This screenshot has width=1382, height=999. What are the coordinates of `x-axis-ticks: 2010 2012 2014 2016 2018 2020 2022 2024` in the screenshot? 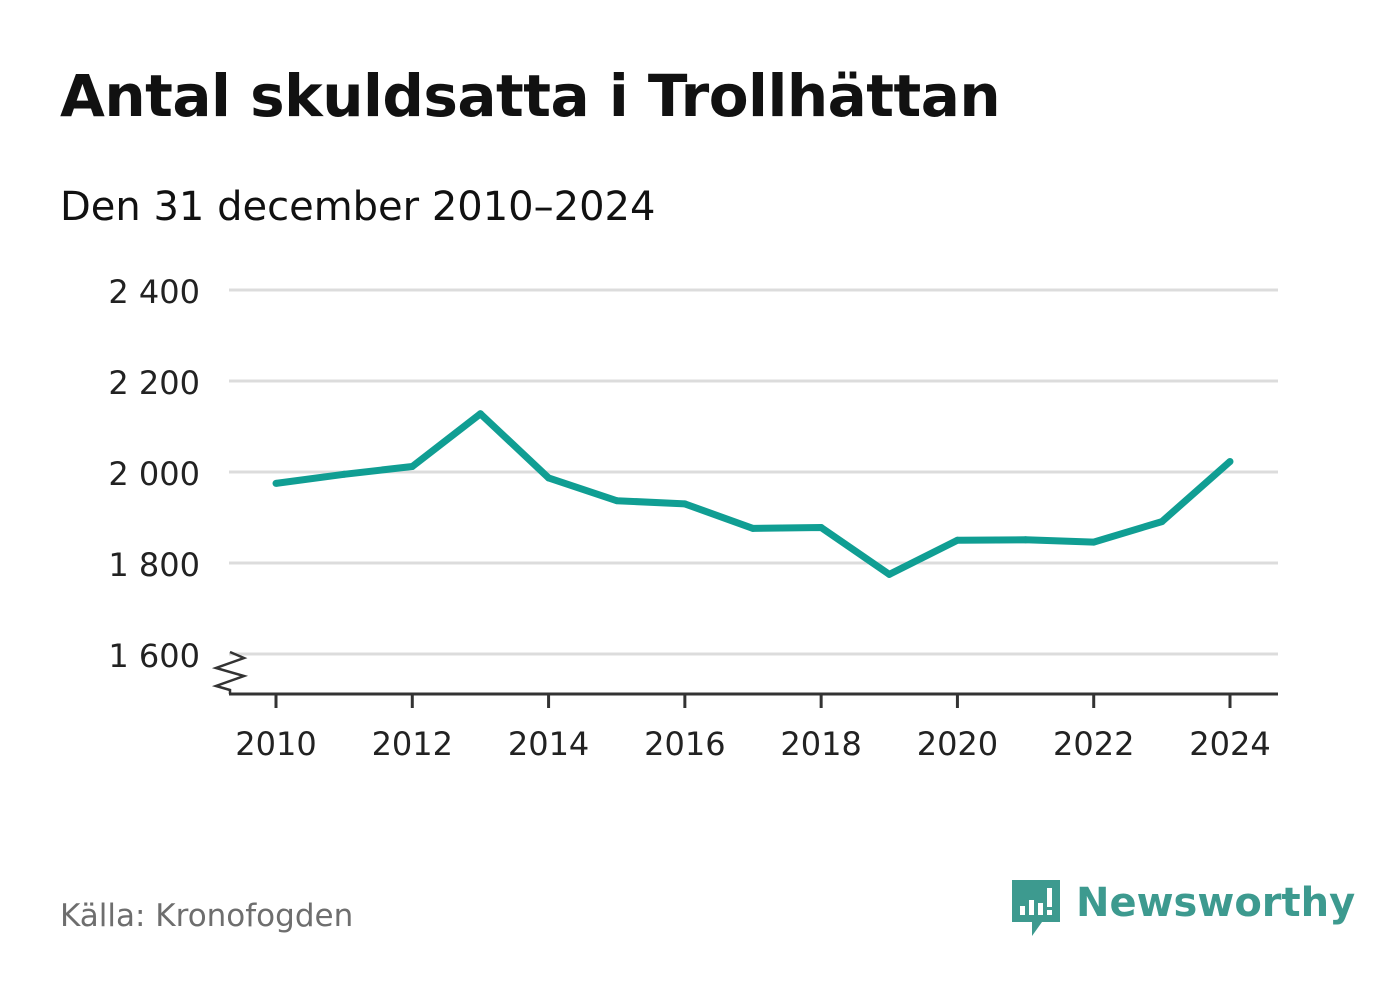 It's located at (753, 728).